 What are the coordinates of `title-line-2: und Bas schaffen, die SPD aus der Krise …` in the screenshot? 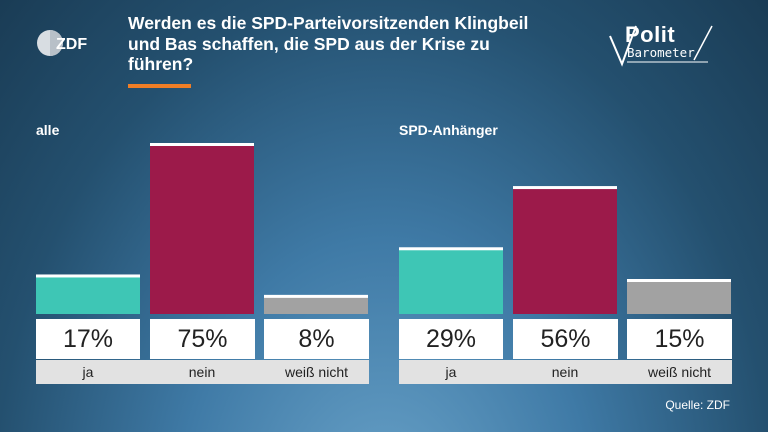 It's located at (309, 43).